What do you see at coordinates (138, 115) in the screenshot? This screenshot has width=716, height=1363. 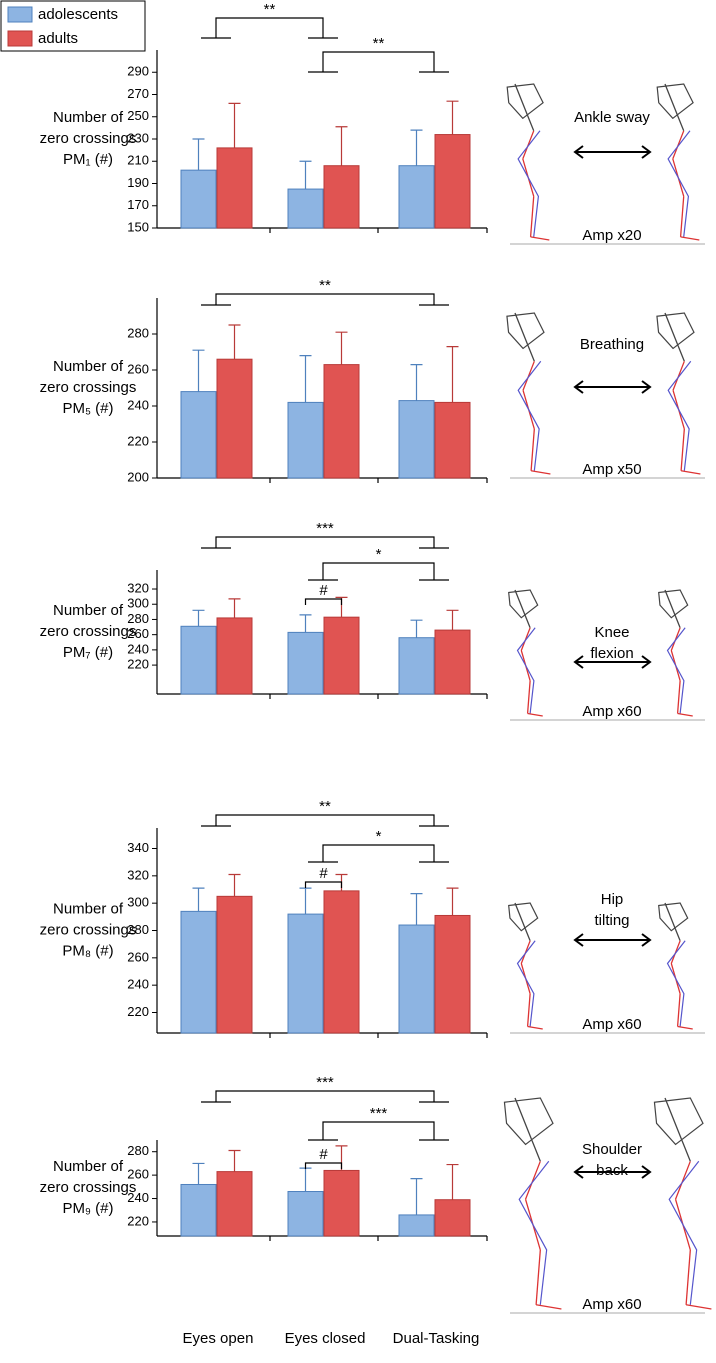 I see `y-tick-label: 250` at bounding box center [138, 115].